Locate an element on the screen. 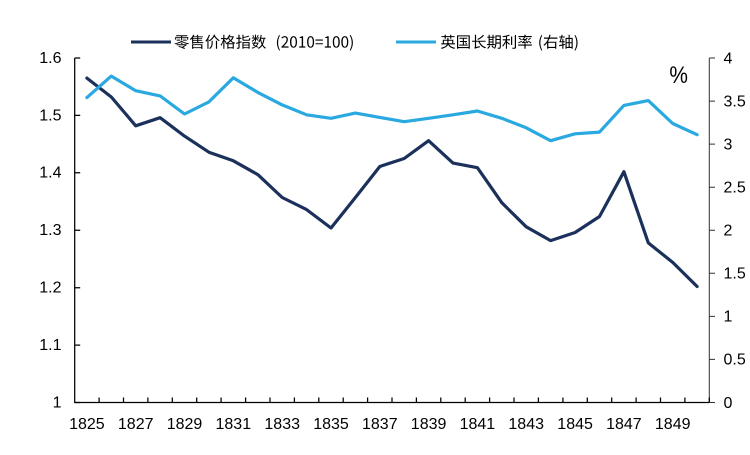 The height and width of the screenshot is (455, 750). svg-text: 1829 is located at coordinates (185, 424).